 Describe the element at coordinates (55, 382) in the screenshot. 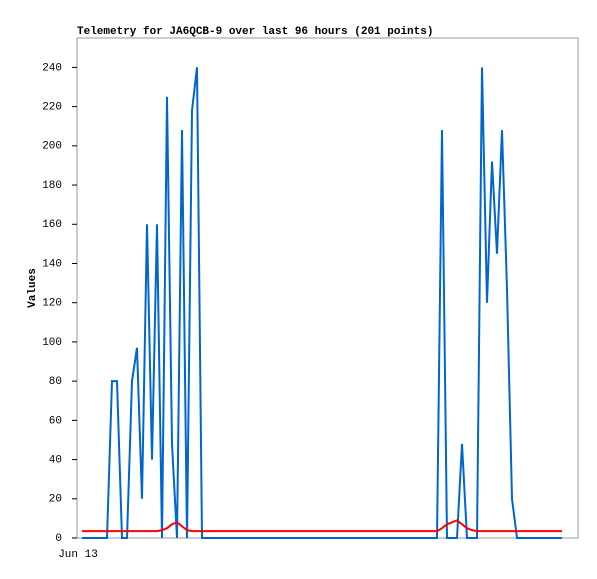

I see `y-tick-label: 80` at that location.